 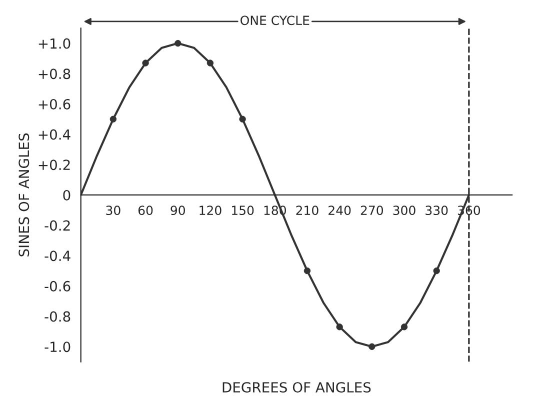 I want to click on x-tick-label: 60, so click(x=145, y=211).